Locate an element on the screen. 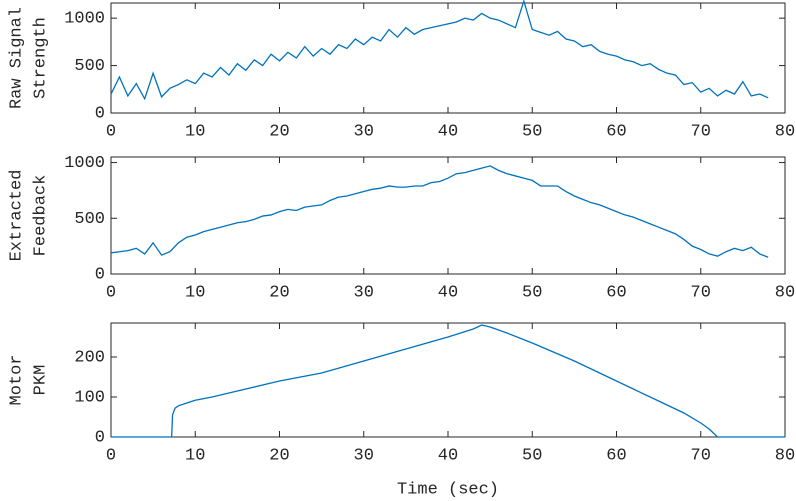 This screenshot has height=501, width=796. y-tick-label: 100 is located at coordinates (89, 397).